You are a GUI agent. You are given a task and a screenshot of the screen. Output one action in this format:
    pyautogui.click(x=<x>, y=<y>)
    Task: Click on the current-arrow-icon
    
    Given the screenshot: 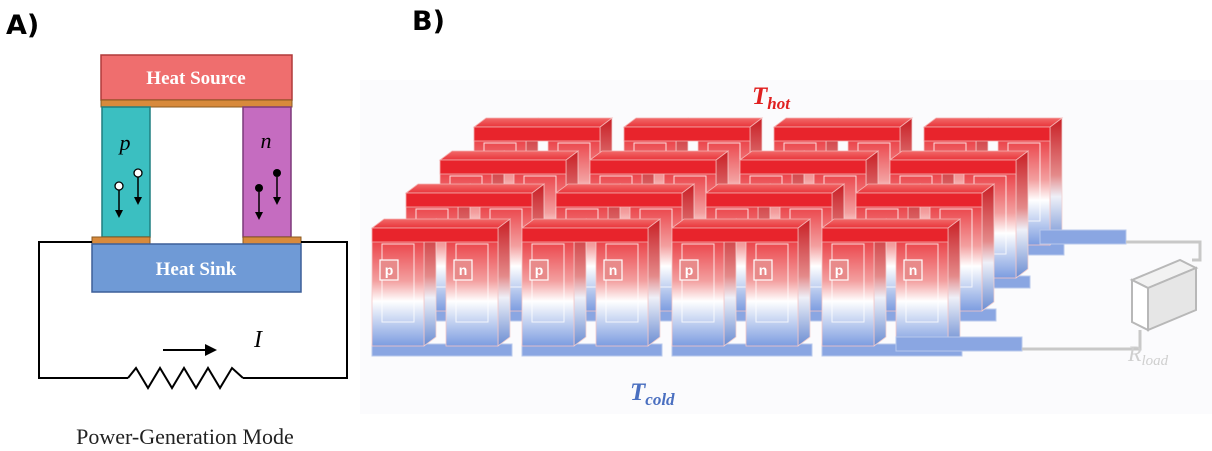 What is the action you would take?
    pyautogui.click(x=211, y=350)
    